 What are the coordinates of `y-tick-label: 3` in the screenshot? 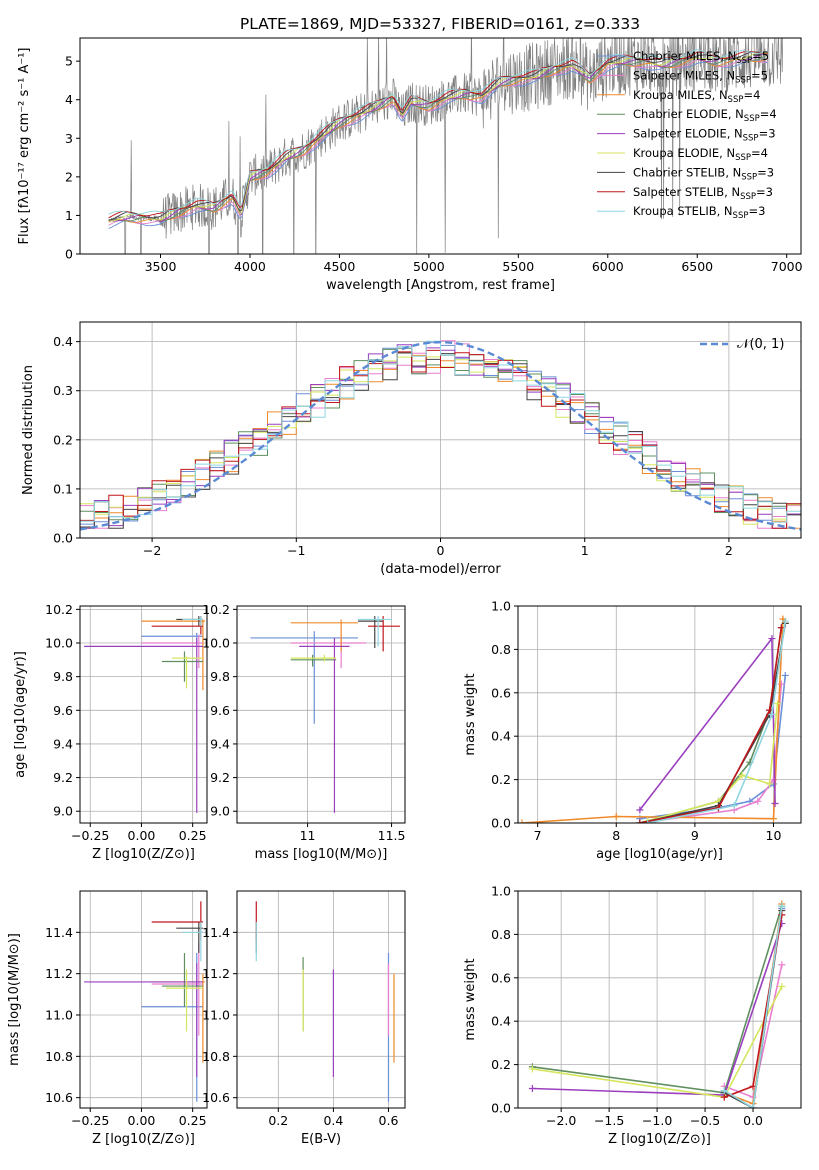 It's located at (69, 138).